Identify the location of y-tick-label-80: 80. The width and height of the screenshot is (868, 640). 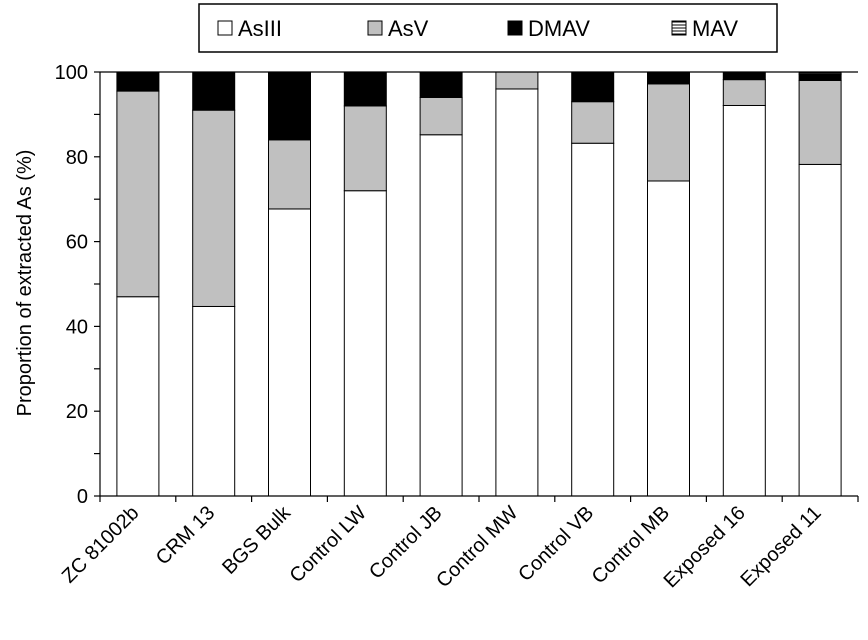
(77, 158).